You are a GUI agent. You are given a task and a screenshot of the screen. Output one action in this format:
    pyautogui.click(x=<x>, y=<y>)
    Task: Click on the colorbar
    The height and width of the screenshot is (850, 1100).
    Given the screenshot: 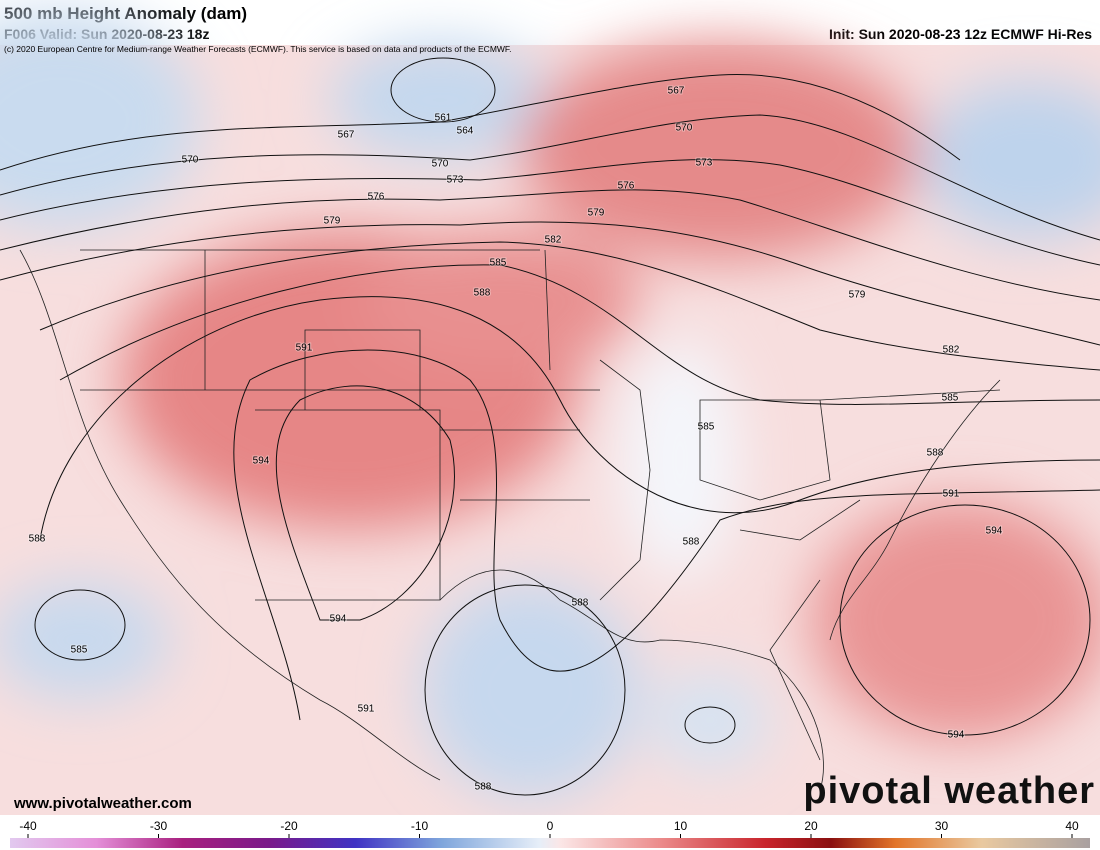 What is the action you would take?
    pyautogui.click(x=550, y=843)
    